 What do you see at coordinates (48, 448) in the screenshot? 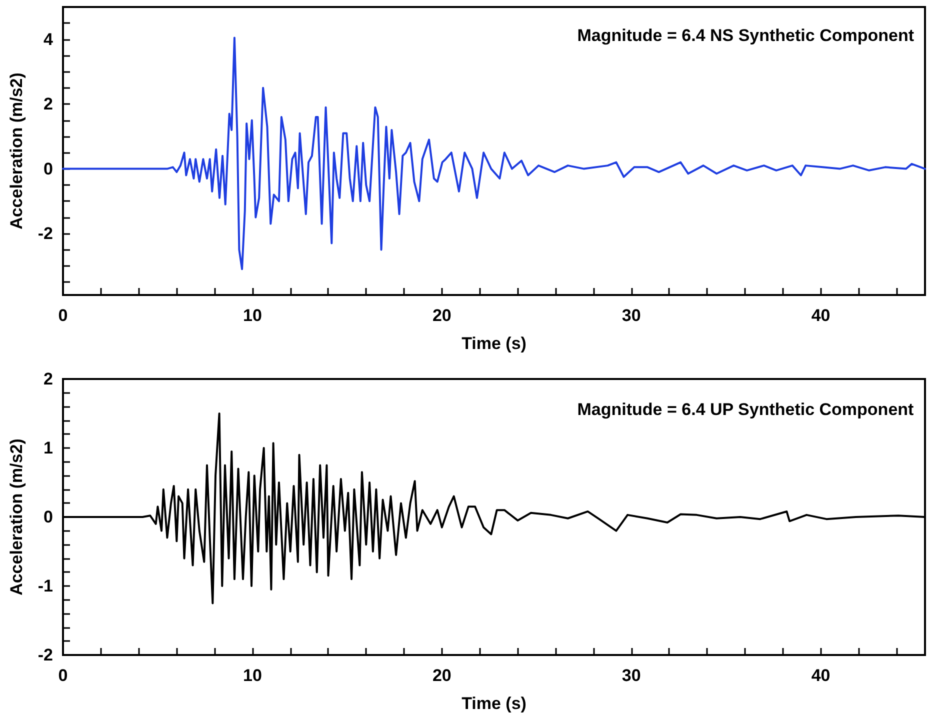
I see `y-tick-label: 1` at bounding box center [48, 448].